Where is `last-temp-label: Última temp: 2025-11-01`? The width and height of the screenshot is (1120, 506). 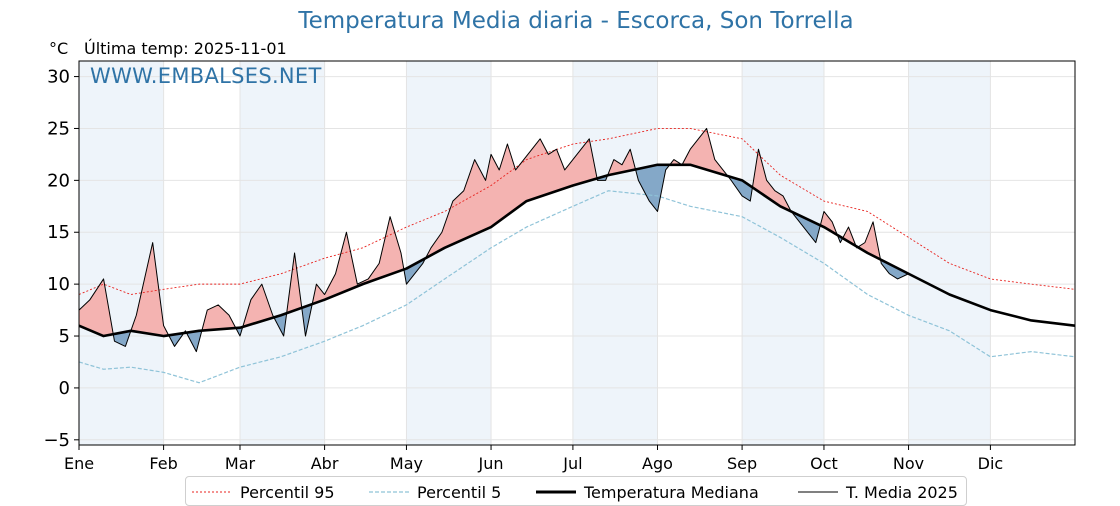 last-temp-label: Última temp: 2025-11-01 is located at coordinates (185, 48).